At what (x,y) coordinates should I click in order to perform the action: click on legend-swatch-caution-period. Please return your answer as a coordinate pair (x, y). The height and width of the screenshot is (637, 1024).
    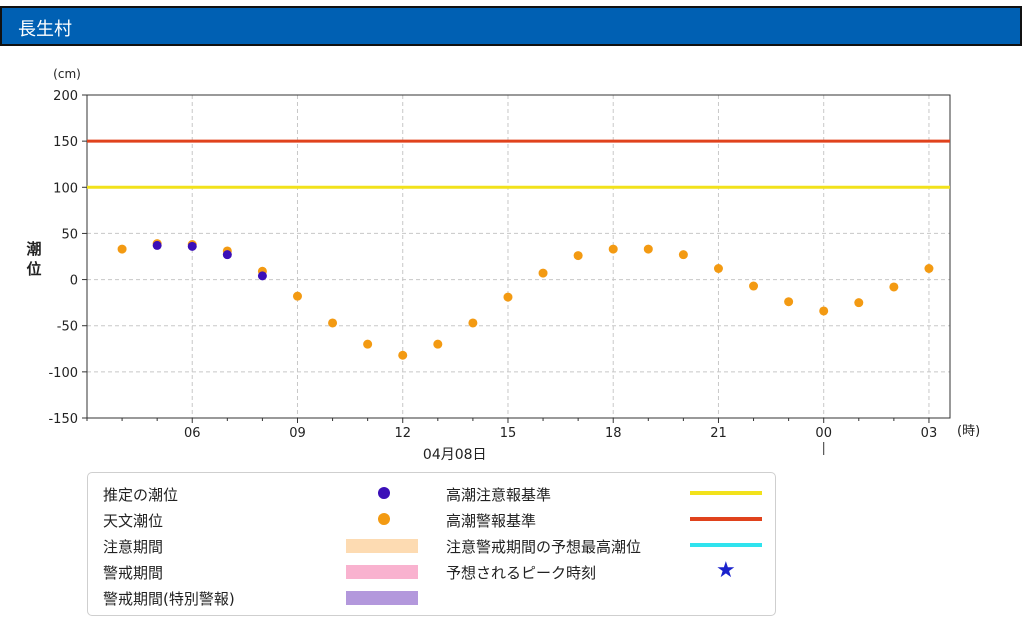
    Looking at the image, I should click on (382, 546).